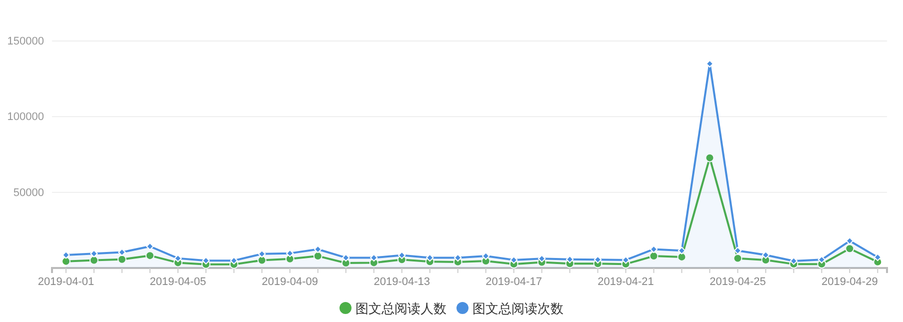 The image size is (903, 322). What do you see at coordinates (290, 282) in the screenshot?
I see `x-tick-label: 2019-04-09` at bounding box center [290, 282].